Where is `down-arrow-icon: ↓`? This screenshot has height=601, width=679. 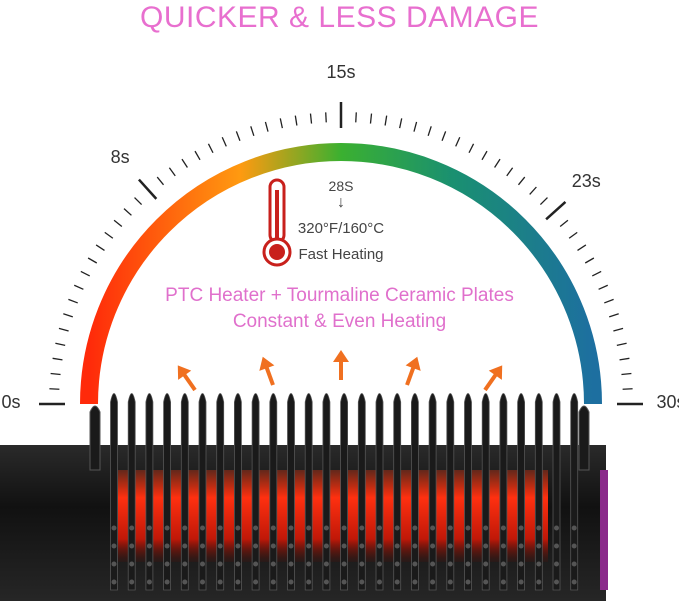
down-arrow-icon: ↓ is located at coordinates (341, 202).